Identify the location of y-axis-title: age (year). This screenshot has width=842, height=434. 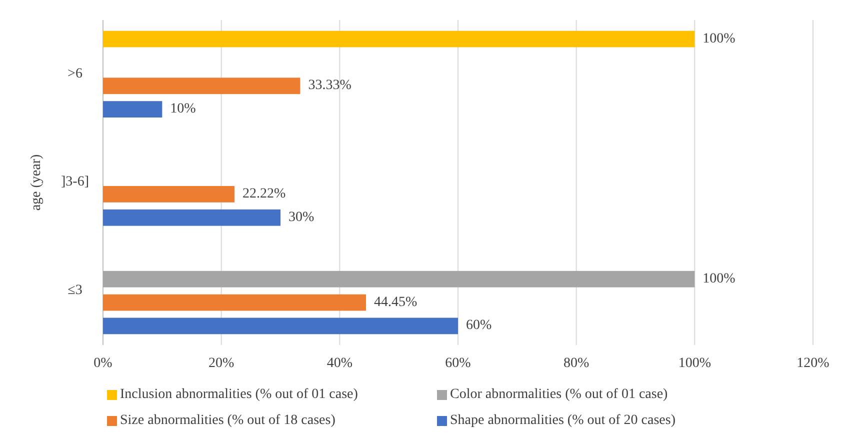
(36, 182).